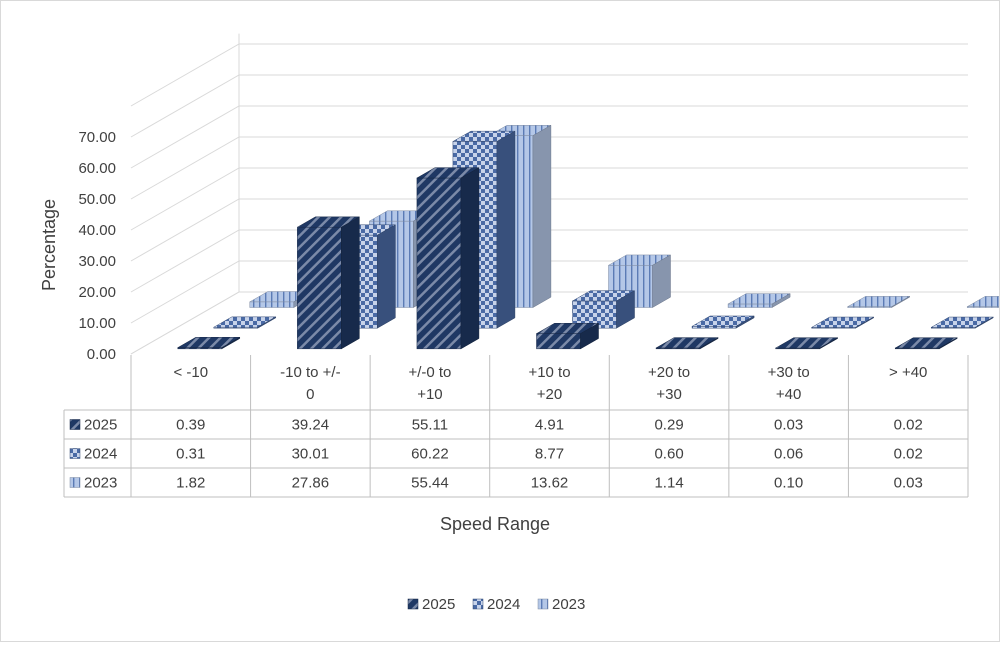 The image size is (1000, 646). Describe the element at coordinates (668, 454) in the screenshot. I see `table-cell: 0.60` at that location.